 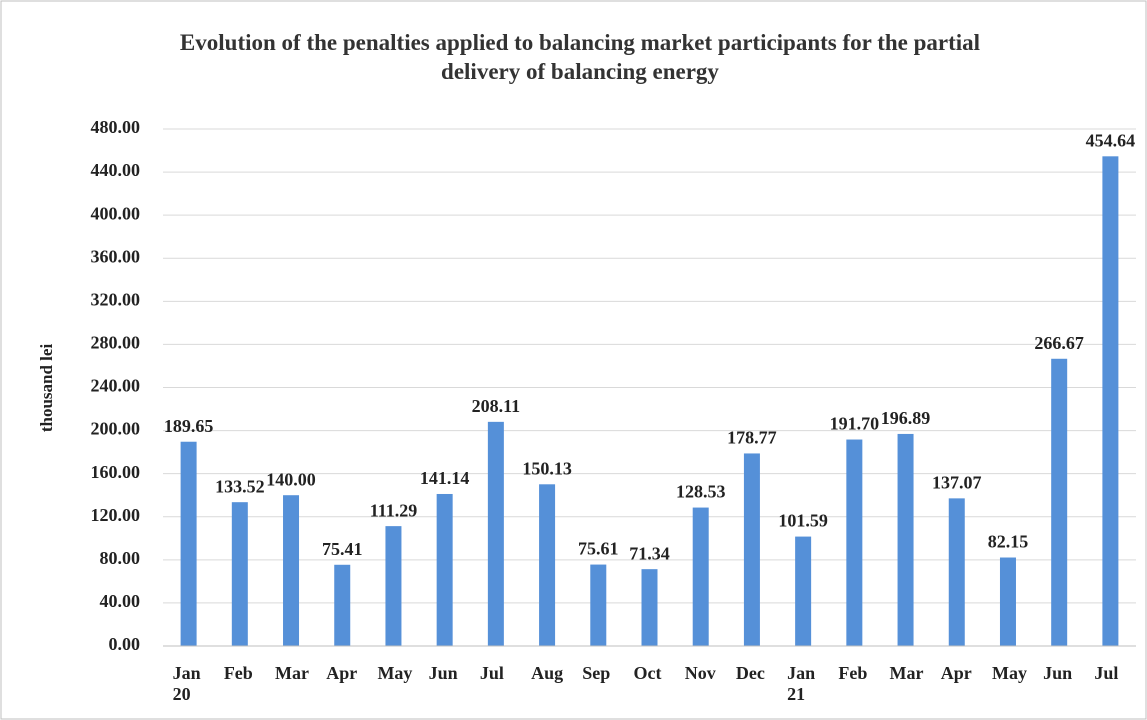 What do you see at coordinates (116, 472) in the screenshot?
I see `y-tick-label: 160.00` at bounding box center [116, 472].